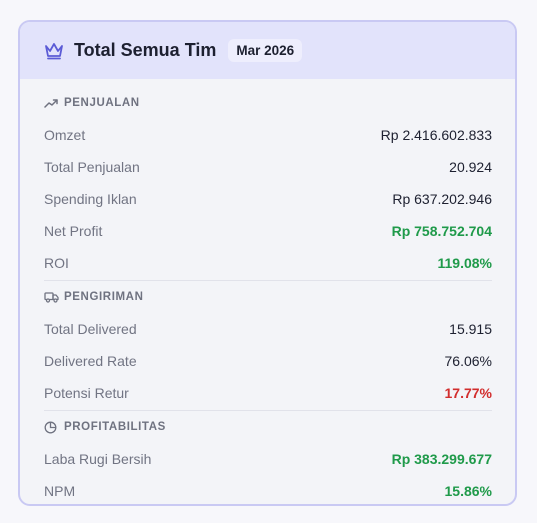  What do you see at coordinates (56, 263) in the screenshot?
I see `metric-label: ROI` at bounding box center [56, 263].